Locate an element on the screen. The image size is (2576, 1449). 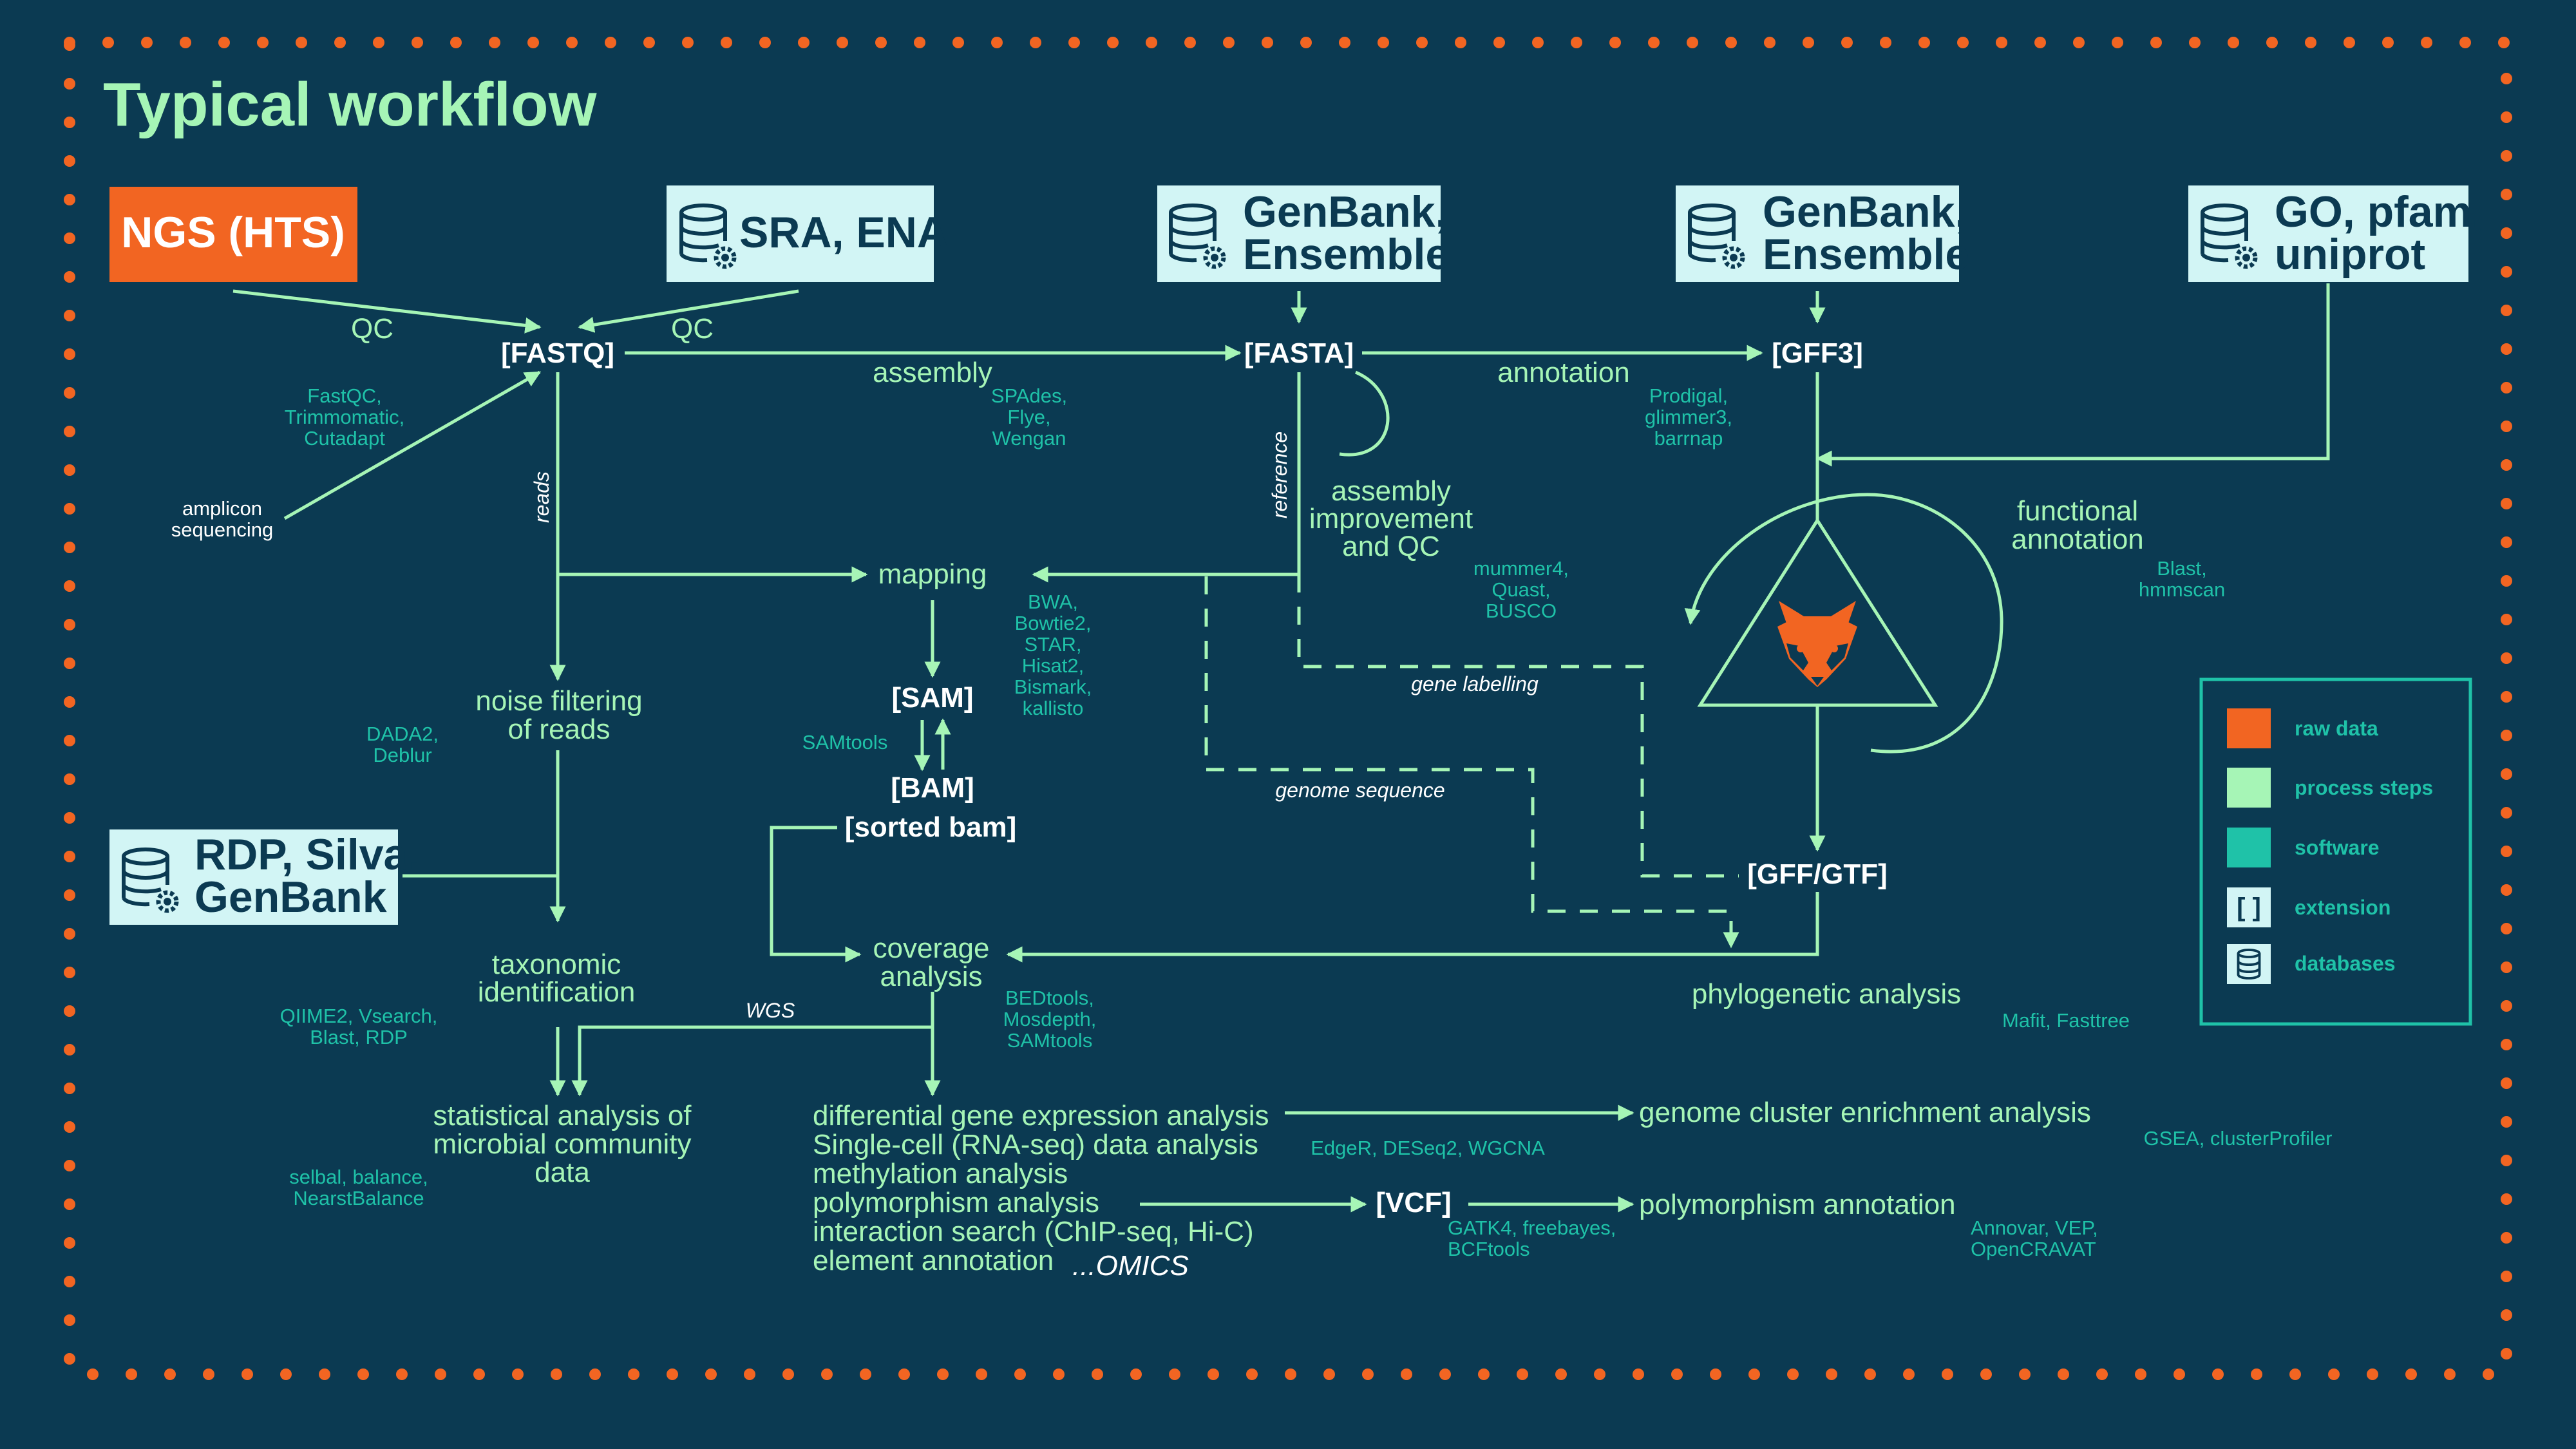
sw-line: DADA2, is located at coordinates (402, 734).